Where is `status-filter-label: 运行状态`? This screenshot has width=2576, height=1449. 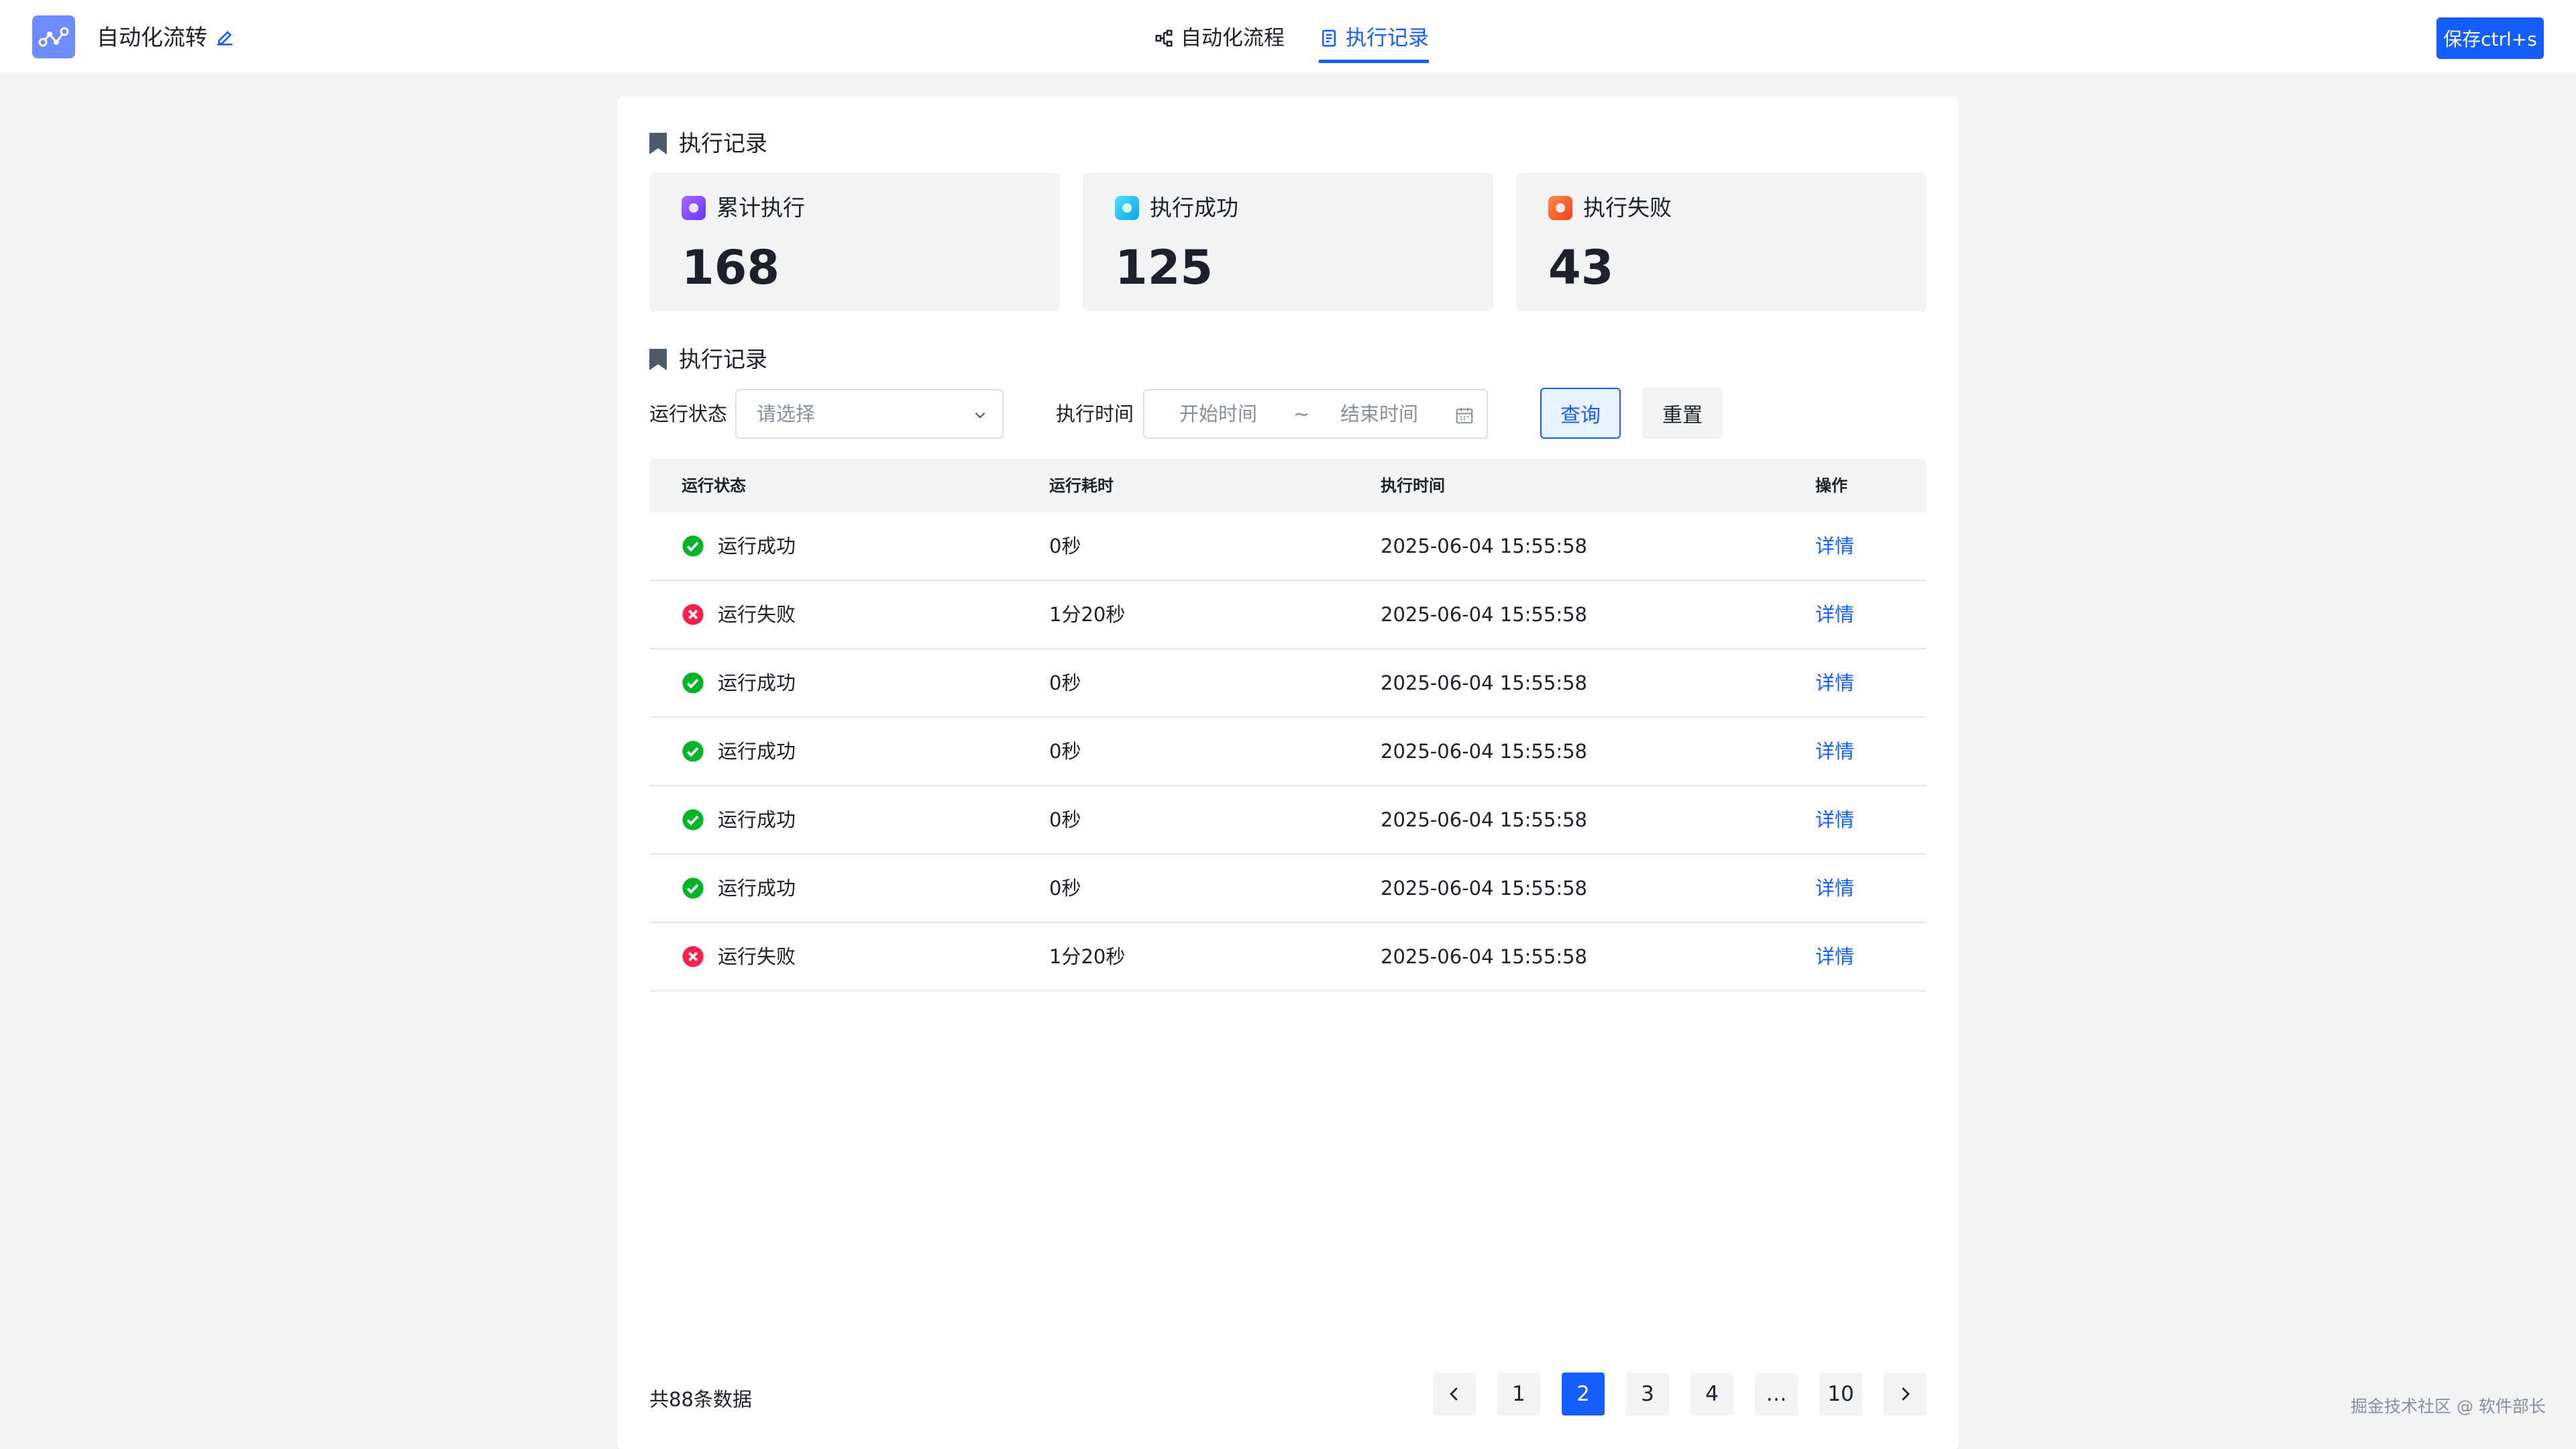 status-filter-label: 运行状态 is located at coordinates (688, 413).